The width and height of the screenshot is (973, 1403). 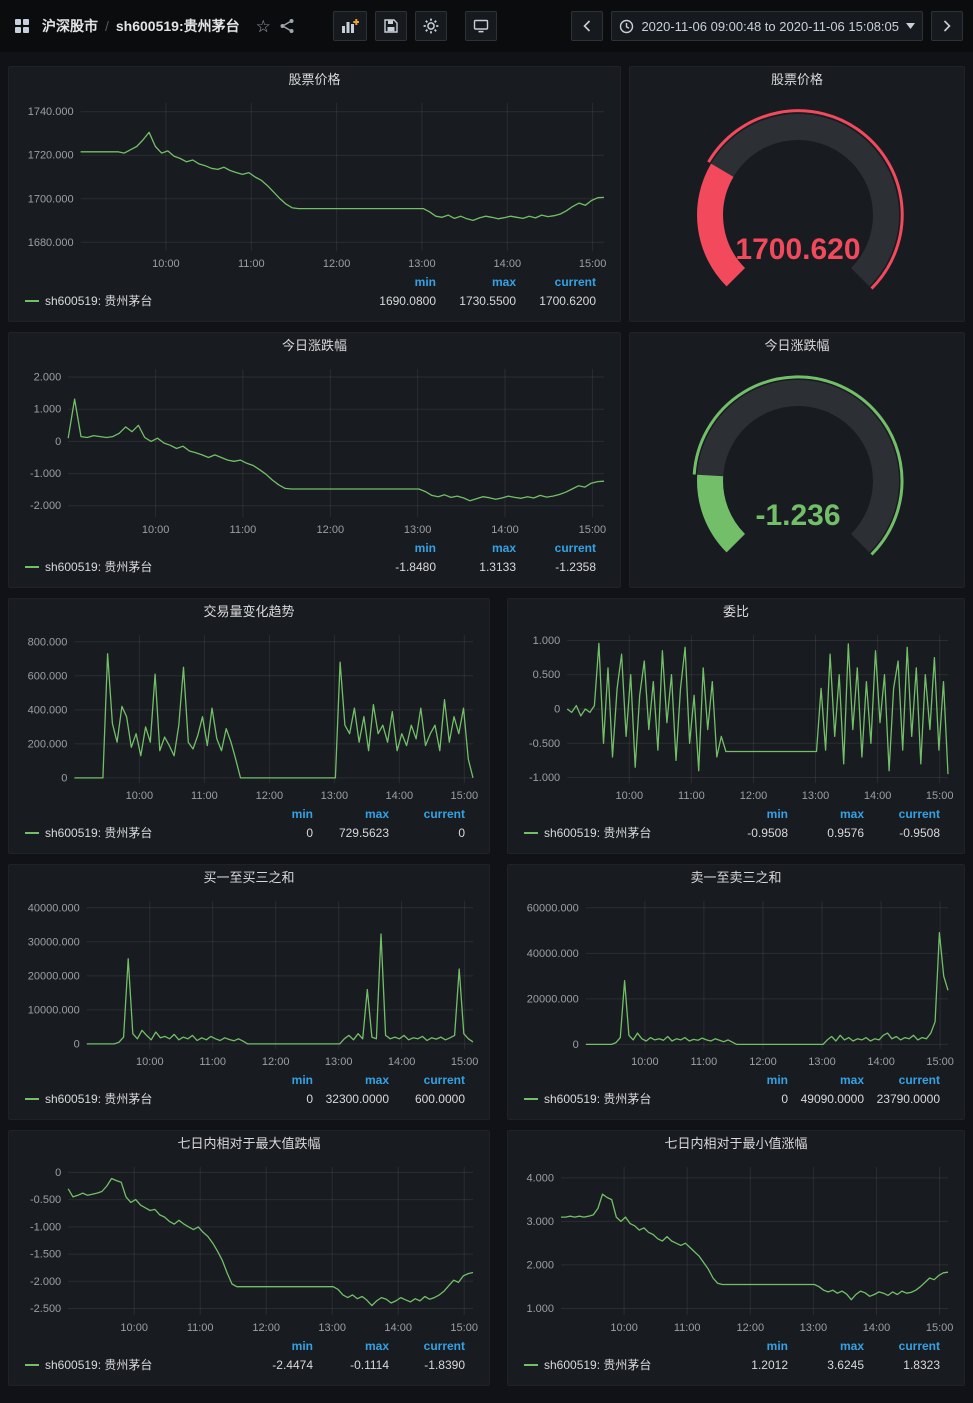 What do you see at coordinates (407, 300) in the screenshot?
I see `stat-min-value: 1690.0800` at bounding box center [407, 300].